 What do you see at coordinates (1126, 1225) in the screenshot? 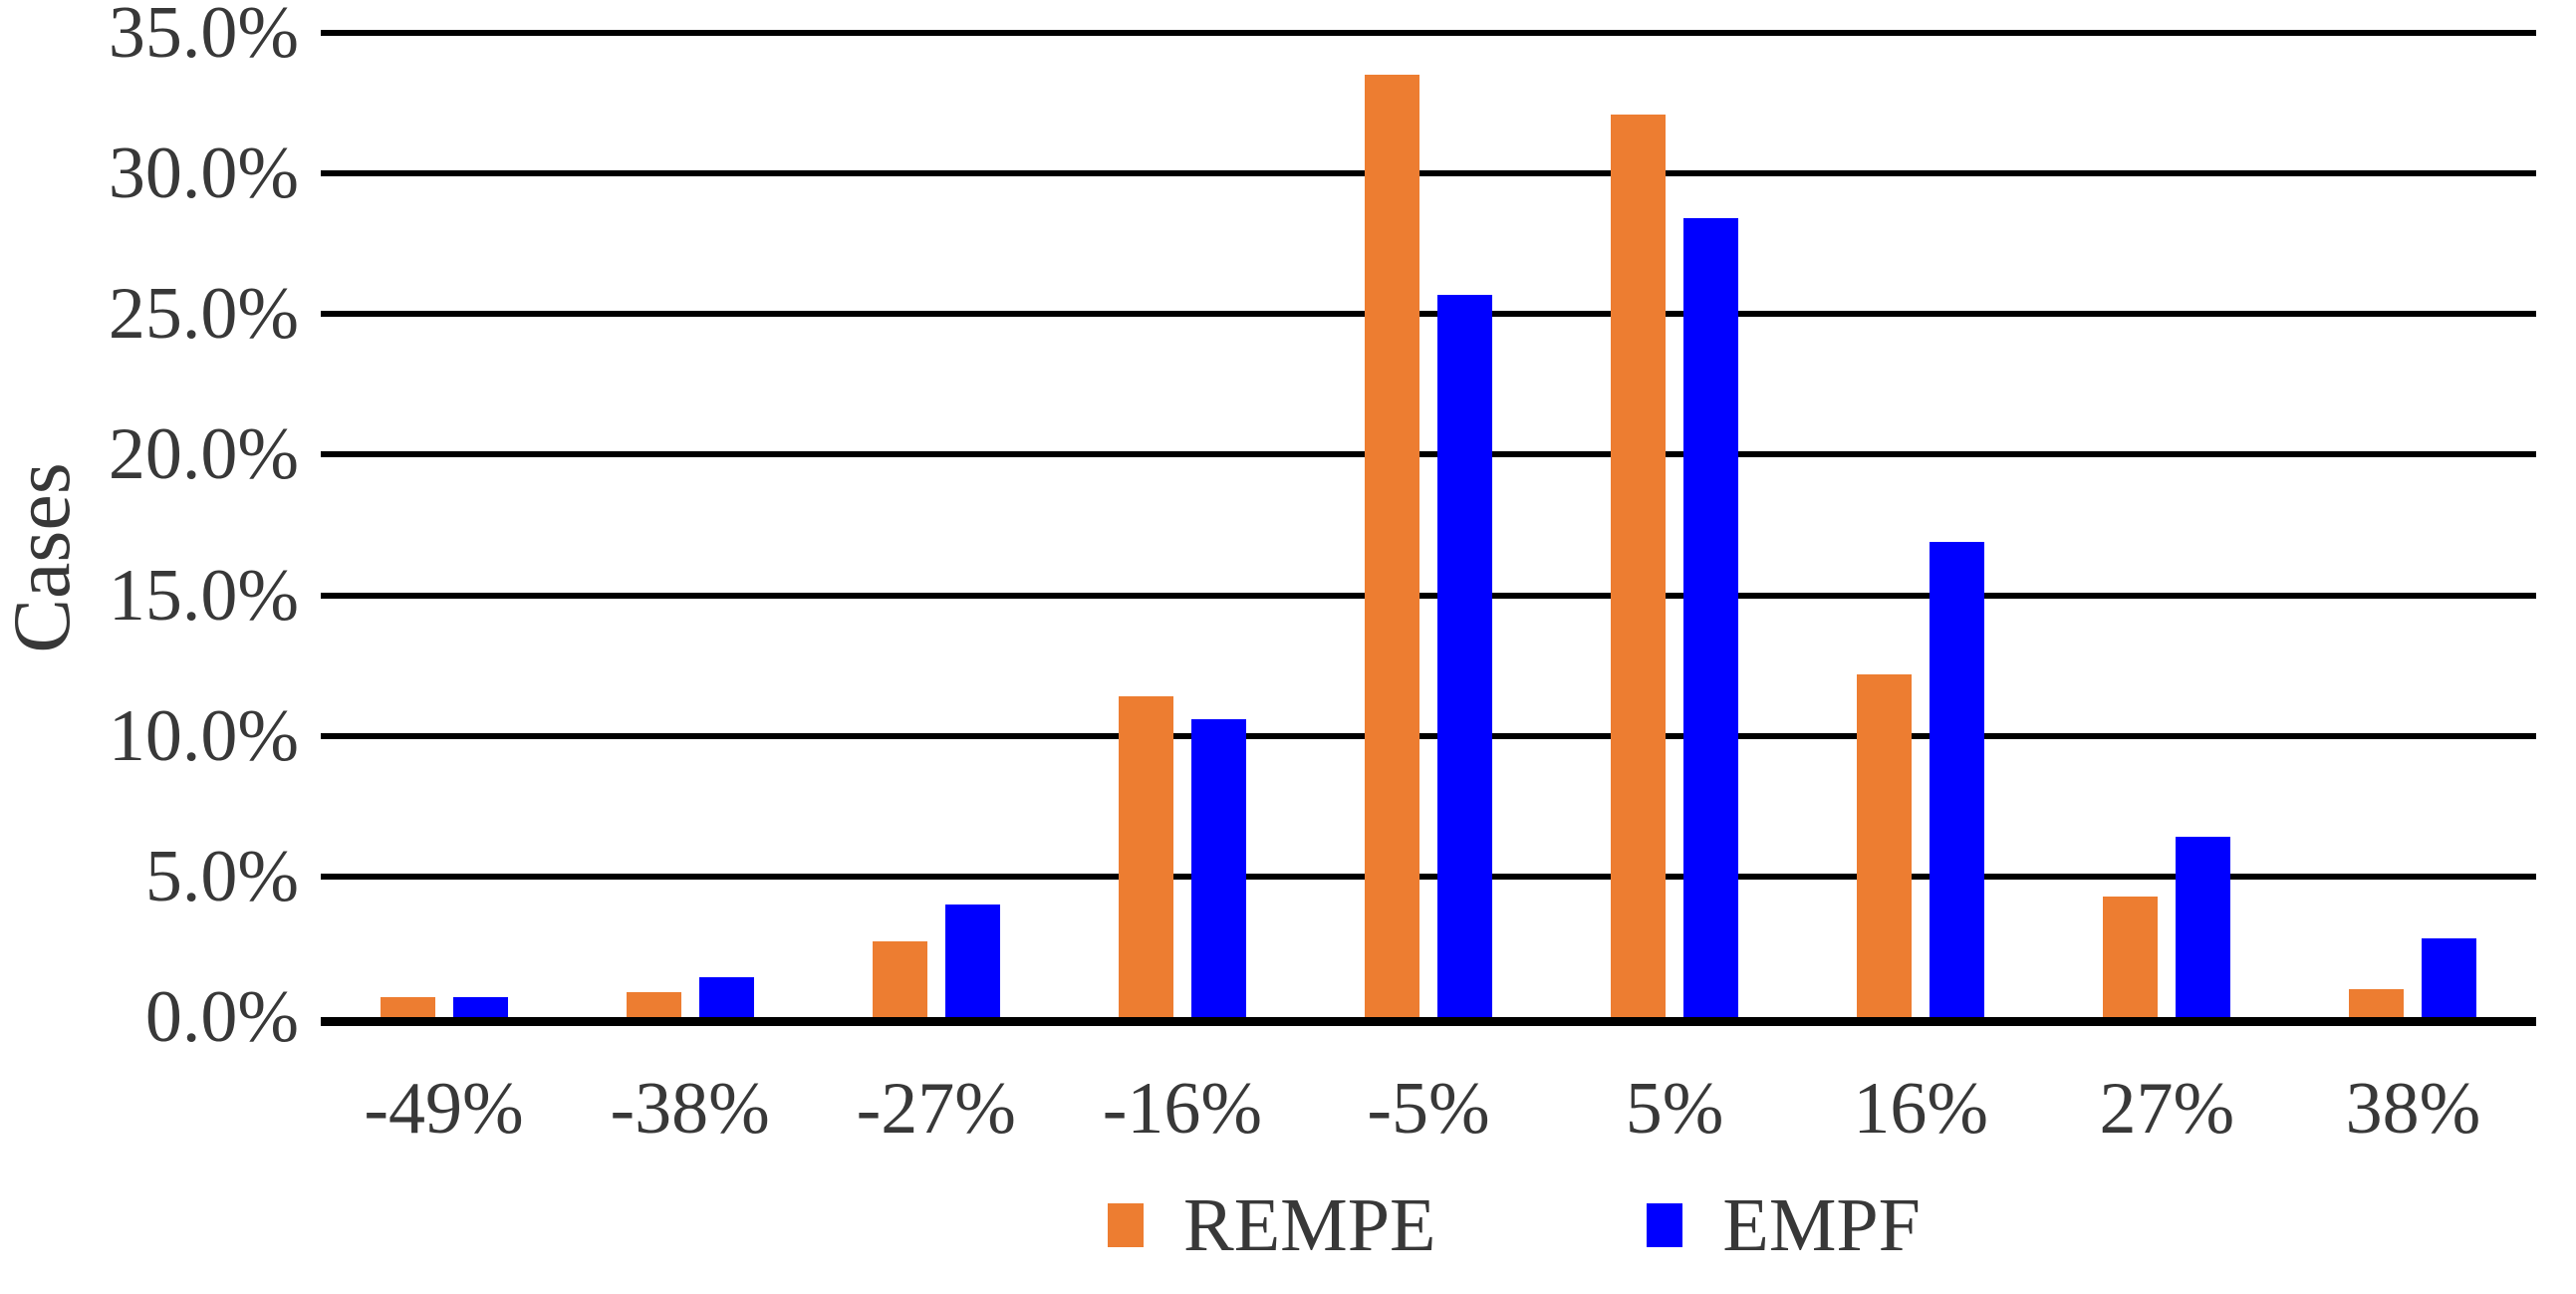
I see `legend-marker-rempe-icon` at bounding box center [1126, 1225].